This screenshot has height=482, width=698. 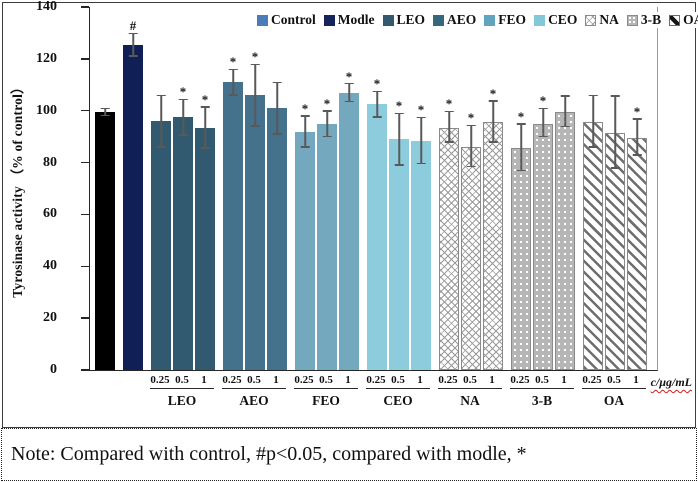 I want to click on bar-CEO-0.5: *, so click(x=399, y=234).